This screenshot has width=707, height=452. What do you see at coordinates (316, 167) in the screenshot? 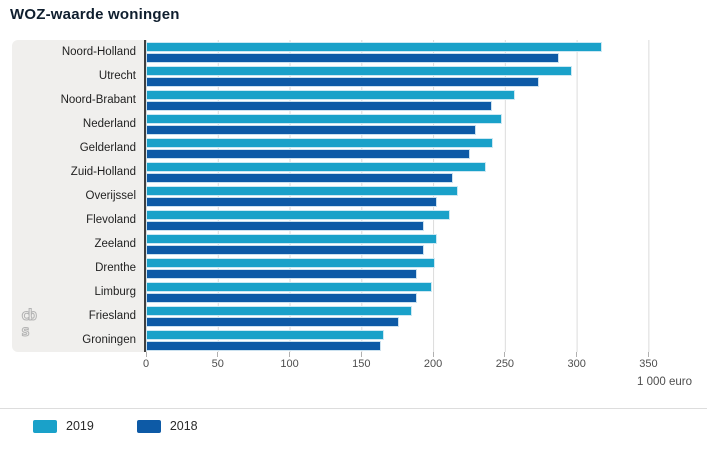
I see `bar-2019-zuid-holland` at bounding box center [316, 167].